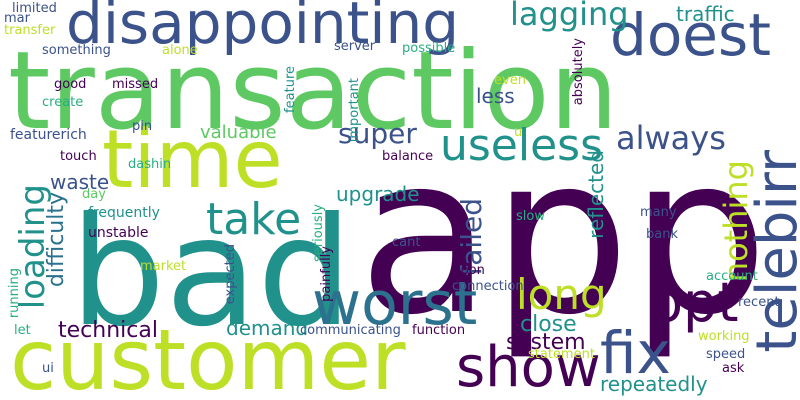  What do you see at coordinates (528, 367) in the screenshot?
I see `word-cloud-word: show` at bounding box center [528, 367].